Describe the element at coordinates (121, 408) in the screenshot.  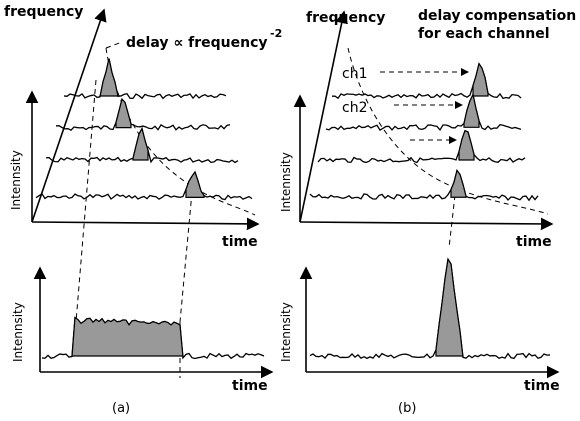
I see `caption: (a)` at that location.